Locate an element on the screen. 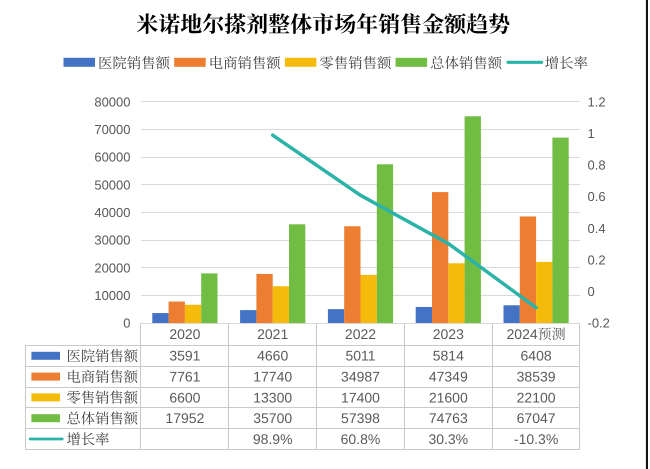  svg-text: 80000 is located at coordinates (112, 101).